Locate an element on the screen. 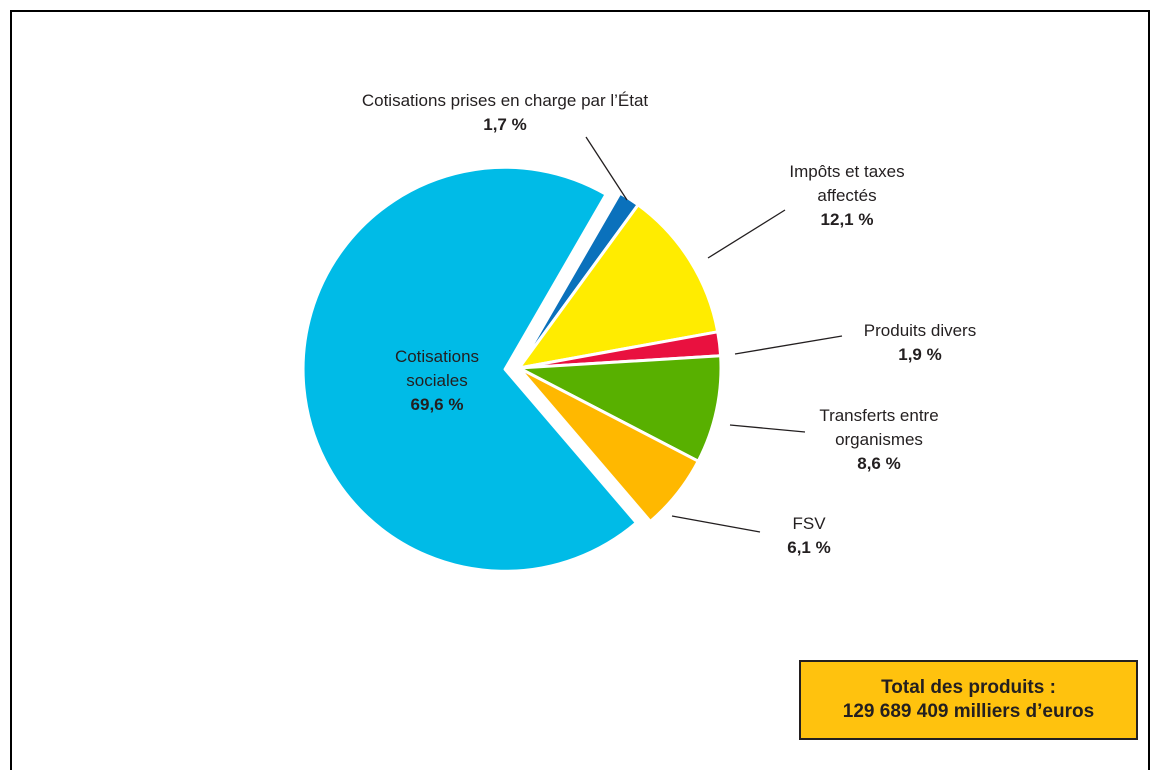 The height and width of the screenshot is (770, 1152). slice-label: Cotisations prises en charge par l’État is located at coordinates (505, 100).